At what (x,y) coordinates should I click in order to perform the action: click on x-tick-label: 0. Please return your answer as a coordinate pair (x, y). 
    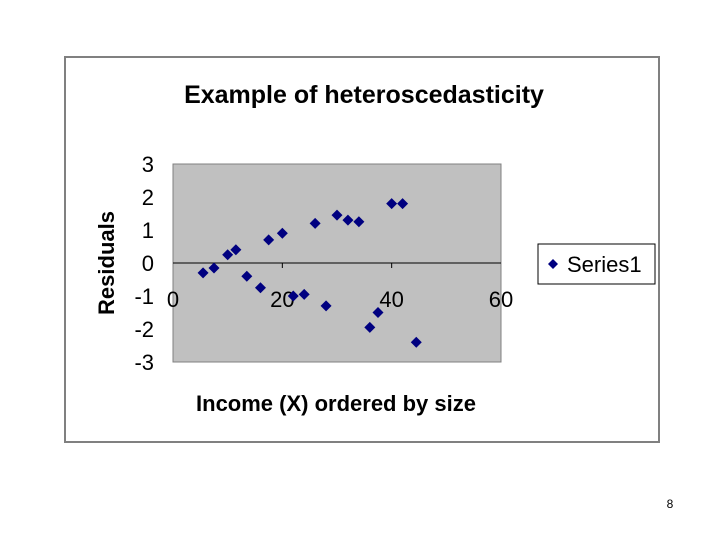
    Looking at the image, I should click on (173, 299).